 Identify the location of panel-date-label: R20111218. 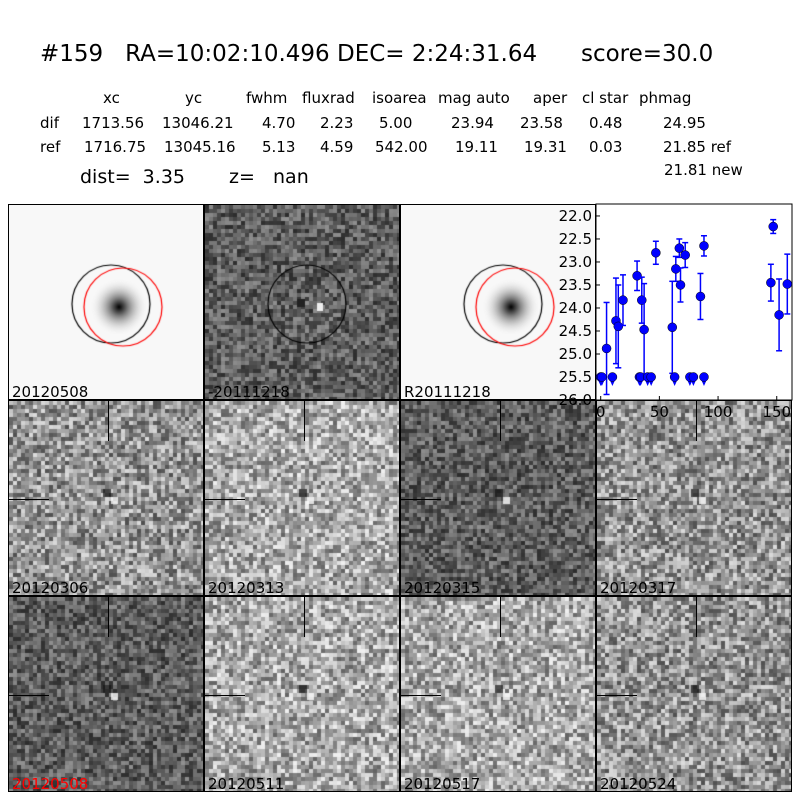
(447, 391).